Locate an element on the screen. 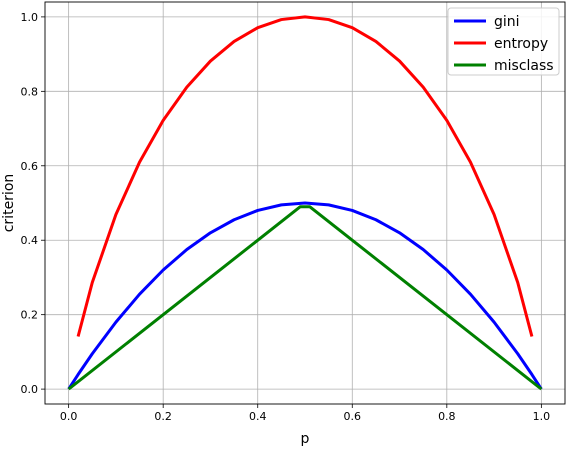  legend-box is located at coordinates (503, 41).